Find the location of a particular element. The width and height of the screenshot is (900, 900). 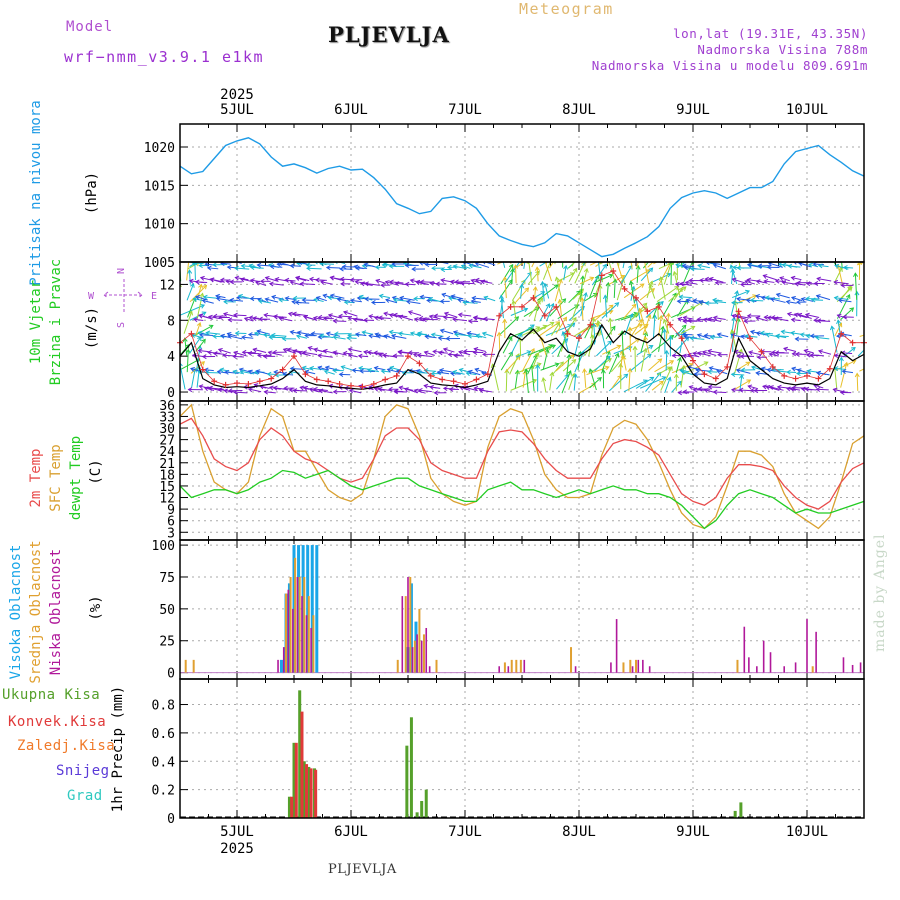

dewpoint-line is located at coordinates (522, 499).